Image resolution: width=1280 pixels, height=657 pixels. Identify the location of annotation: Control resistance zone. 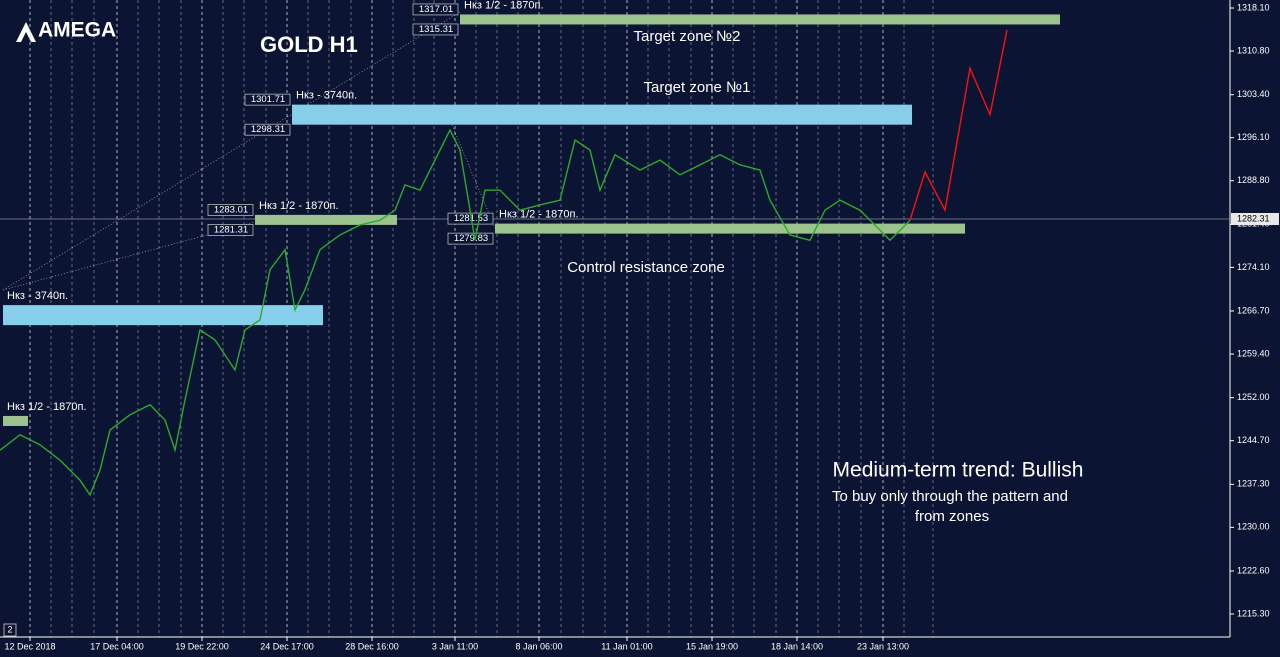
(646, 267).